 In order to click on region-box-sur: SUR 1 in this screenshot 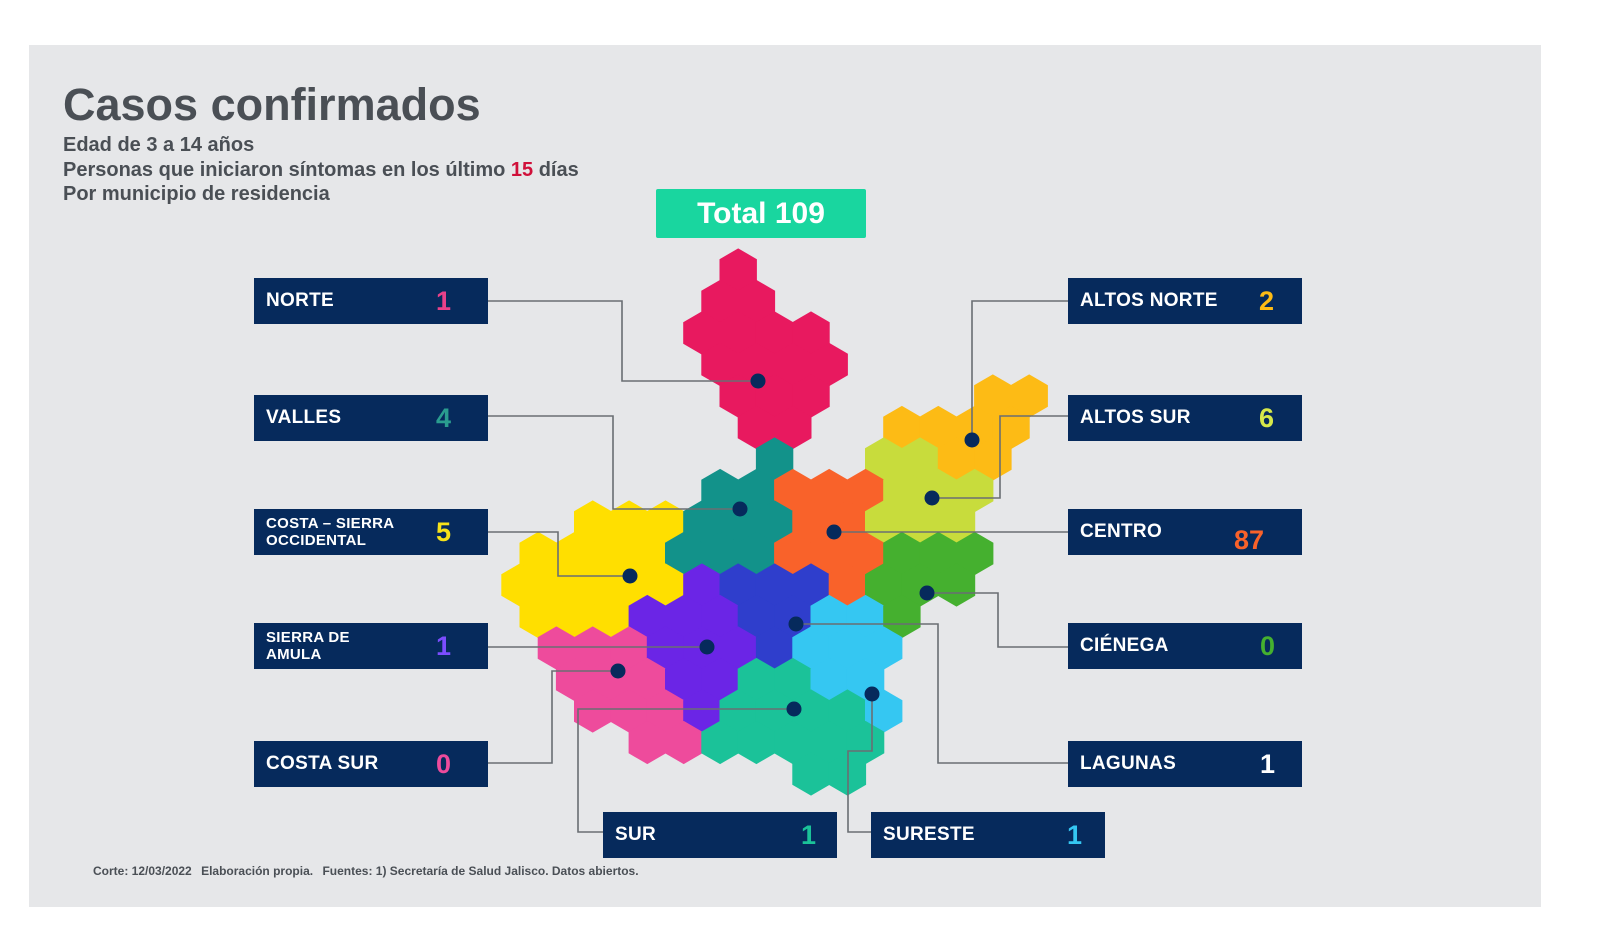, I will do `click(720, 835)`.